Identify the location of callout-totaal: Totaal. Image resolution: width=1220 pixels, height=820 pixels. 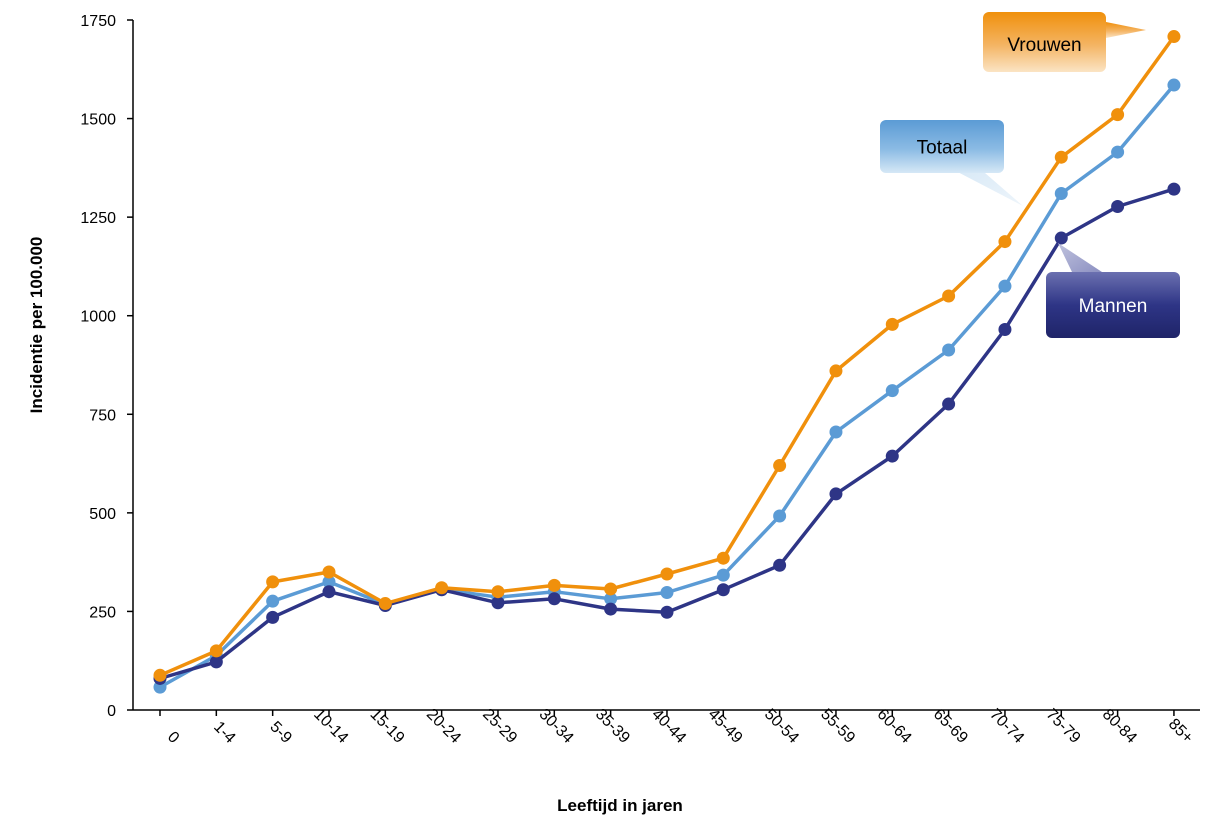
(951, 163).